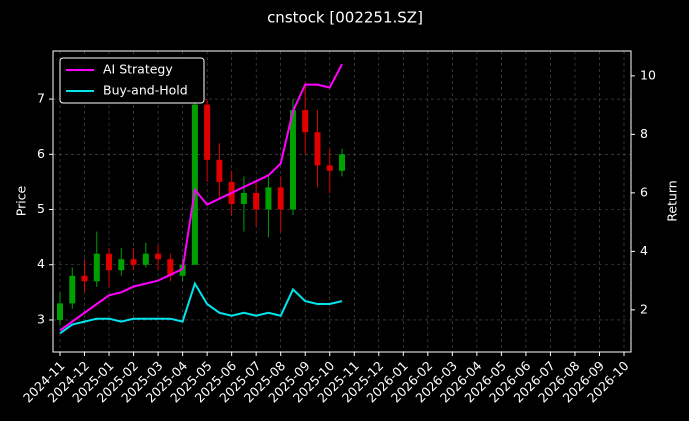 The height and width of the screenshot is (421, 689). I want to click on chart-title: cnstock [002251.SZ], so click(345, 18).